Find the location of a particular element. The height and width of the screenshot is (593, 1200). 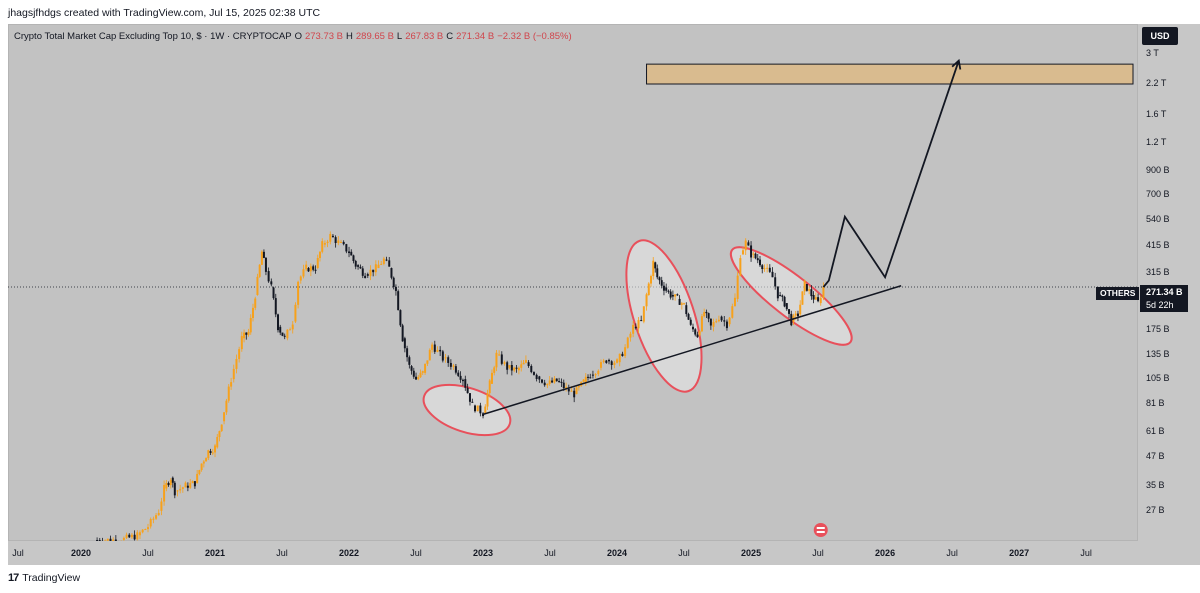

price-tick-label: 315 B is located at coordinates (1158, 271).